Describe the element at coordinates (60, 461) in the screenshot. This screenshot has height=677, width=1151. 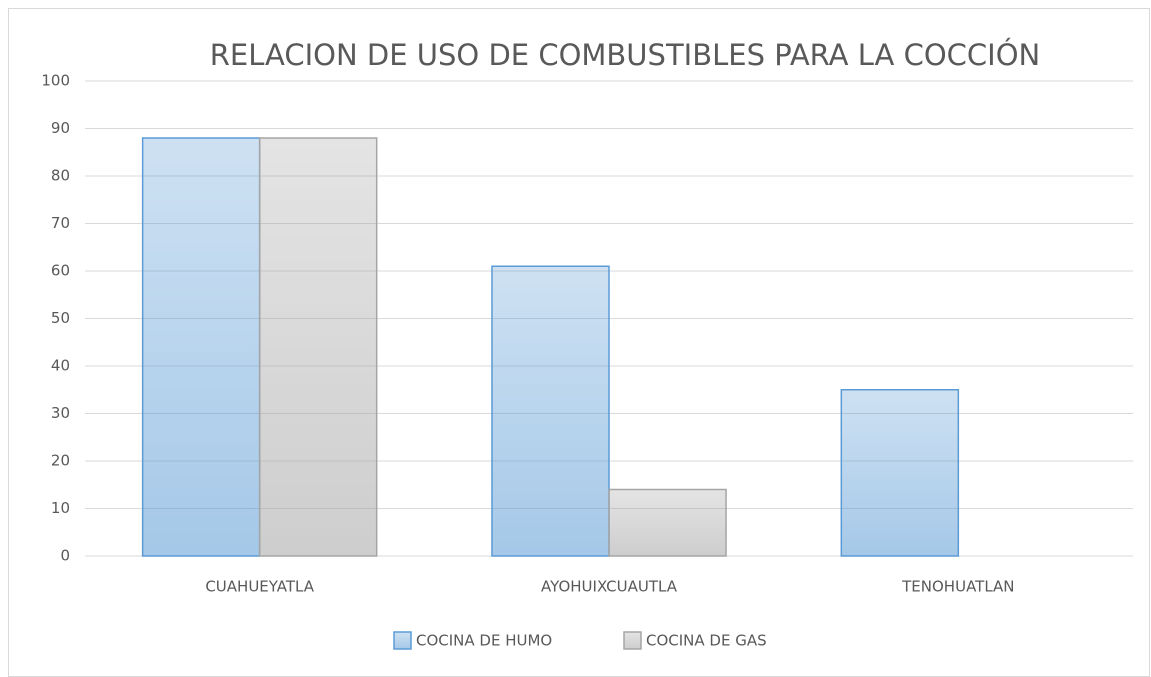
I see `y-tick-label: 20` at that location.